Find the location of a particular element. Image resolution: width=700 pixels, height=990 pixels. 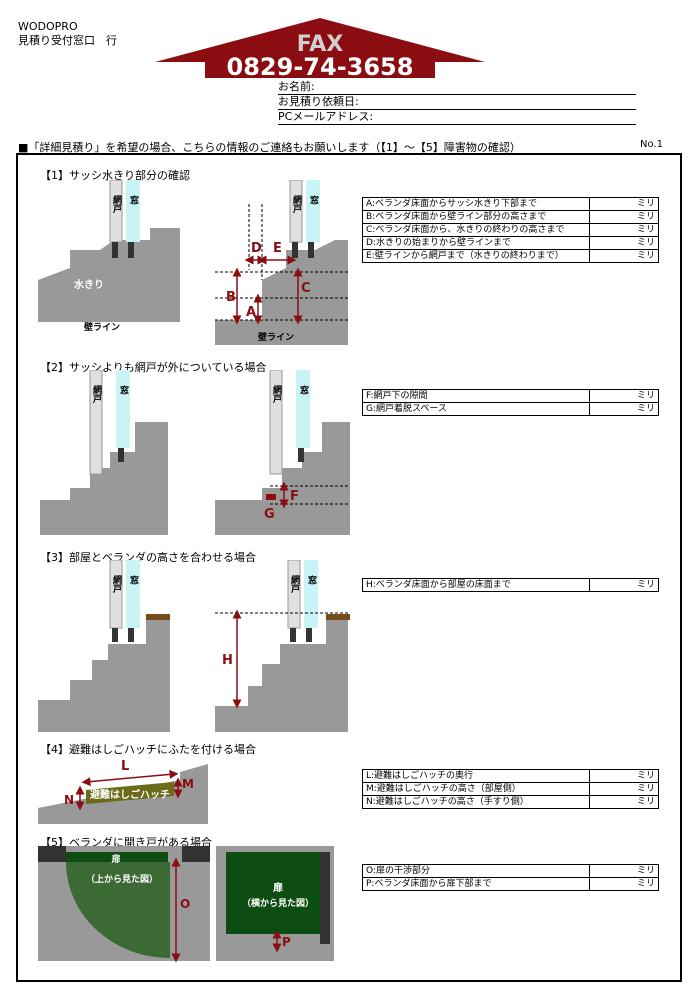

table-row: O:扉の干渉部分 ミリ is located at coordinates (510, 871).